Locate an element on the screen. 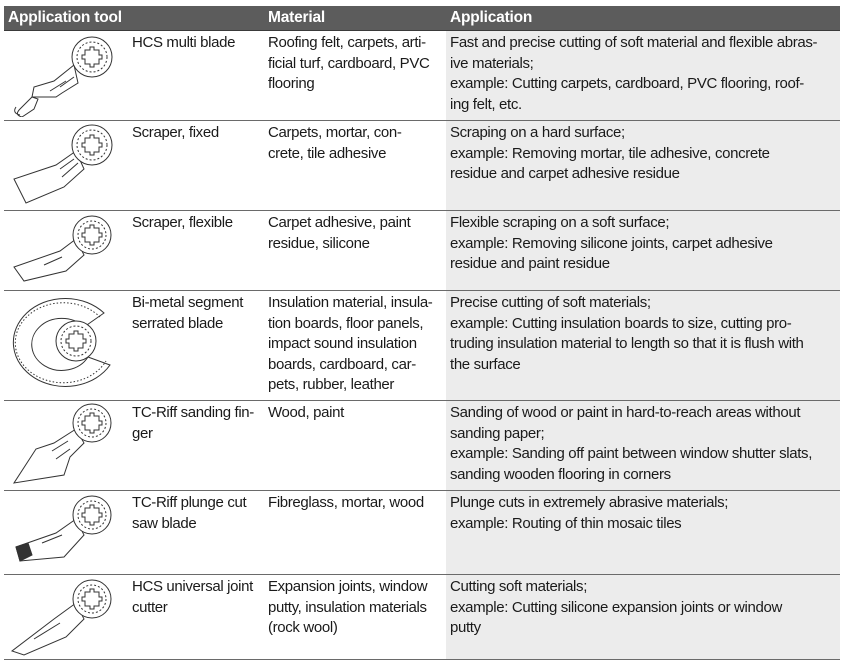 The width and height of the screenshot is (844, 667). segment-blade-icon is located at coordinates (67, 344).